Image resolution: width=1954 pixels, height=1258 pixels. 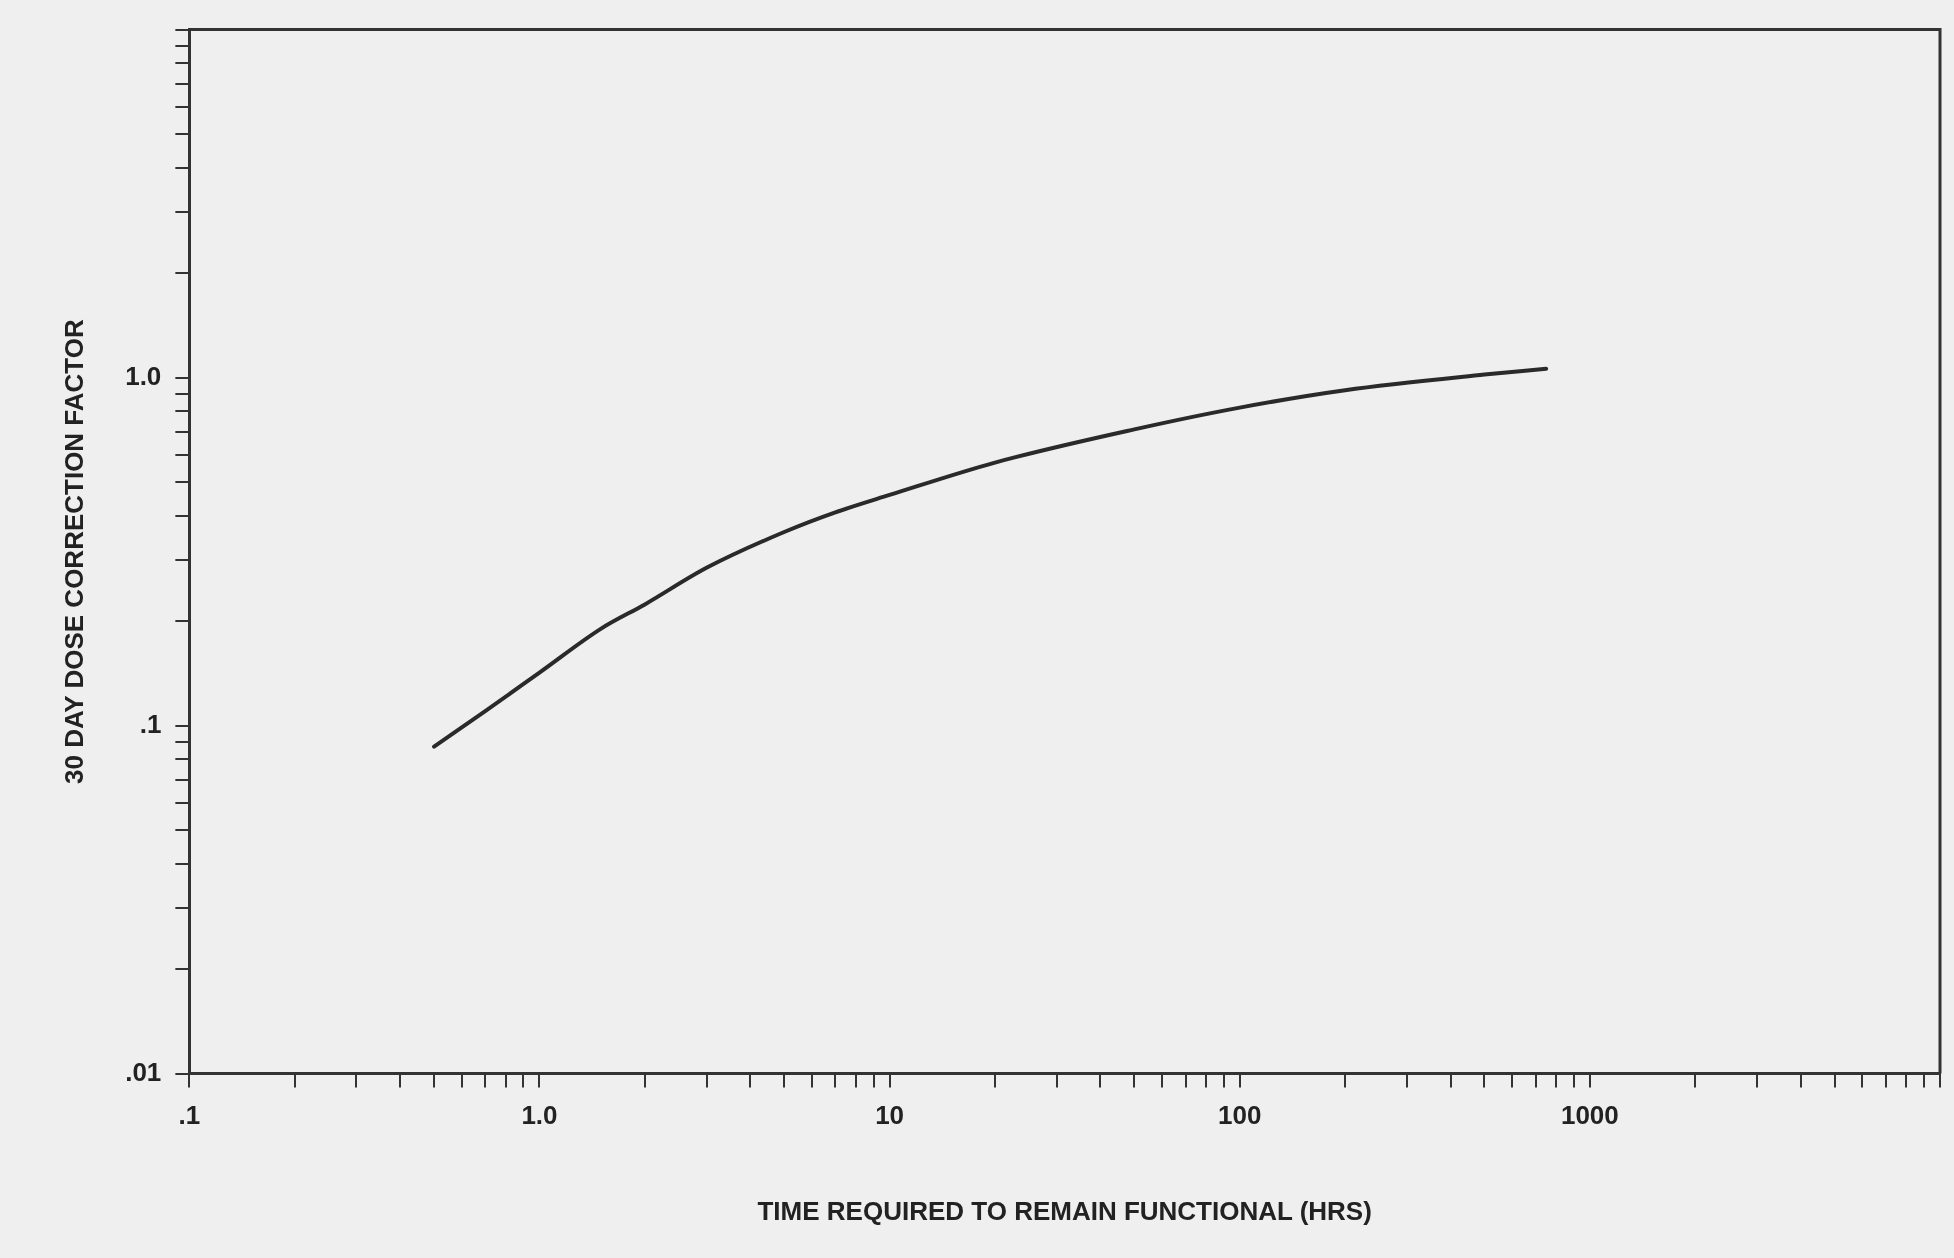 I want to click on y-tick-label: .01, so click(x=143, y=1071).